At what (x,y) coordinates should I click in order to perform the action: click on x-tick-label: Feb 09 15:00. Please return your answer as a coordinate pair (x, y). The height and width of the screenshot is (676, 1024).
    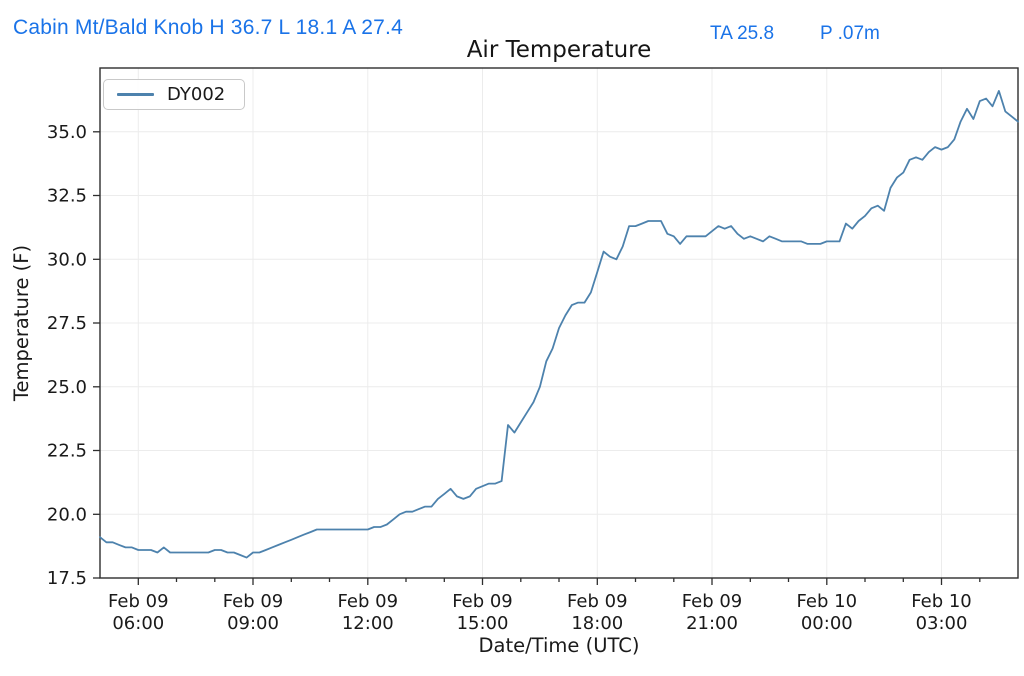
    Looking at the image, I should click on (482, 612).